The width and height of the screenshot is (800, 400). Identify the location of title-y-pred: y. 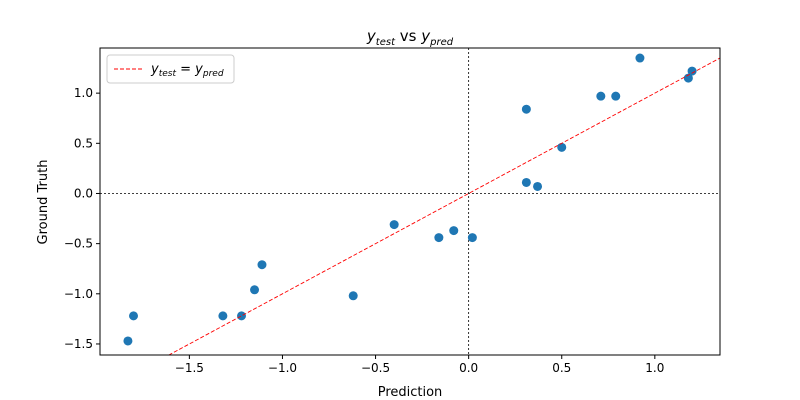
(425, 36).